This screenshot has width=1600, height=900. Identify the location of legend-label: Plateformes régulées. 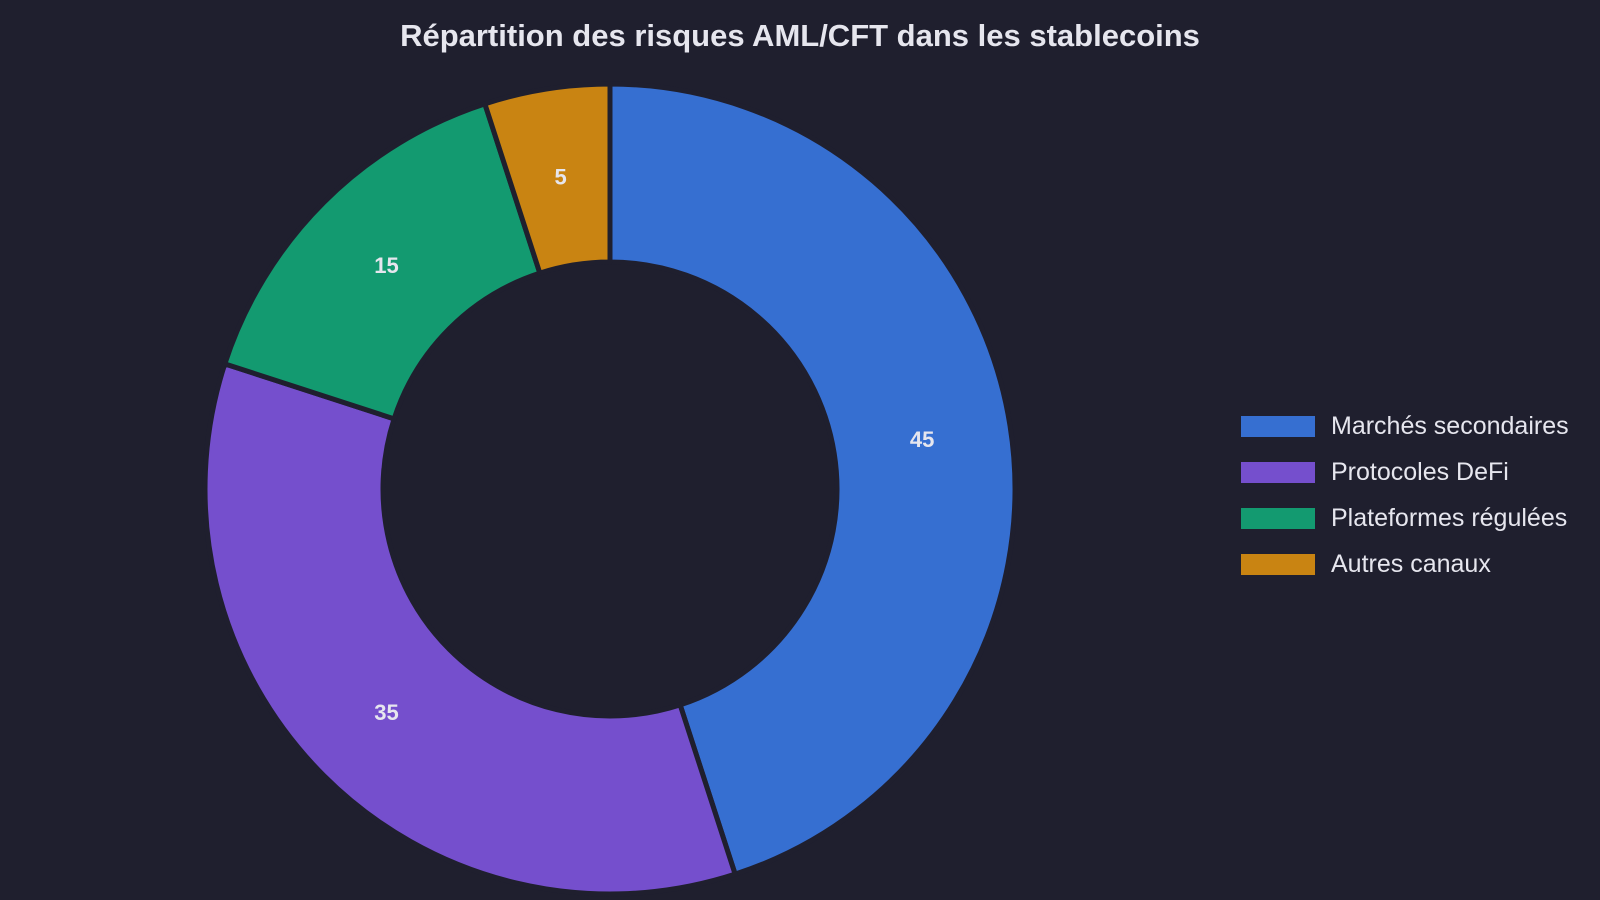
(1449, 517).